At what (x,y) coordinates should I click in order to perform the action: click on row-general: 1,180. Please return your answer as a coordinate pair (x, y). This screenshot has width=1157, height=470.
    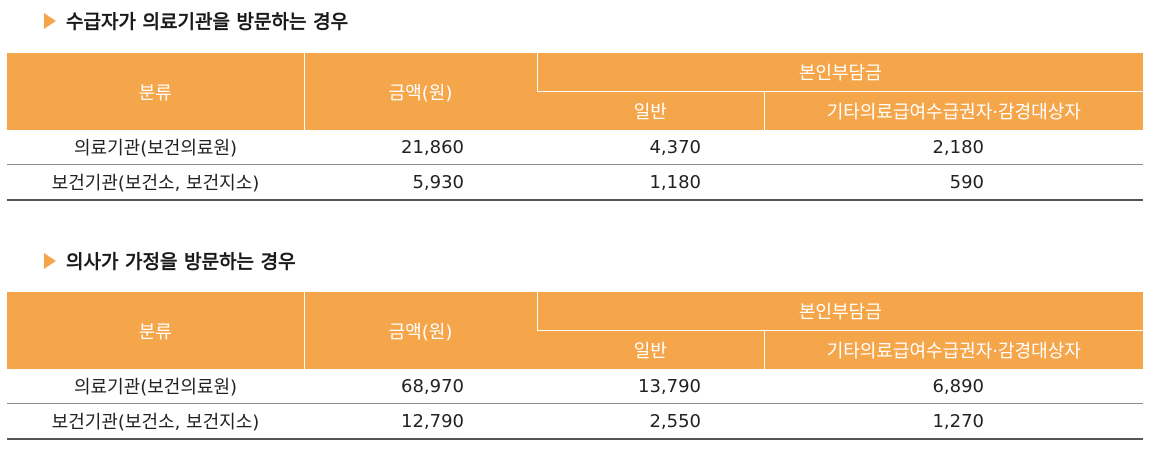
    Looking at the image, I should click on (650, 182).